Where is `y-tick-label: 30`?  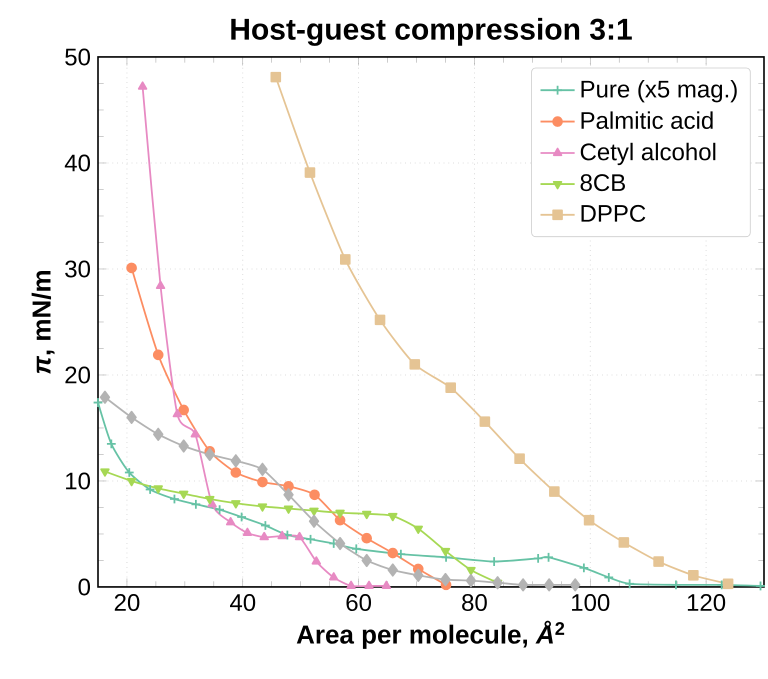 y-tick-label: 30 is located at coordinates (77, 269).